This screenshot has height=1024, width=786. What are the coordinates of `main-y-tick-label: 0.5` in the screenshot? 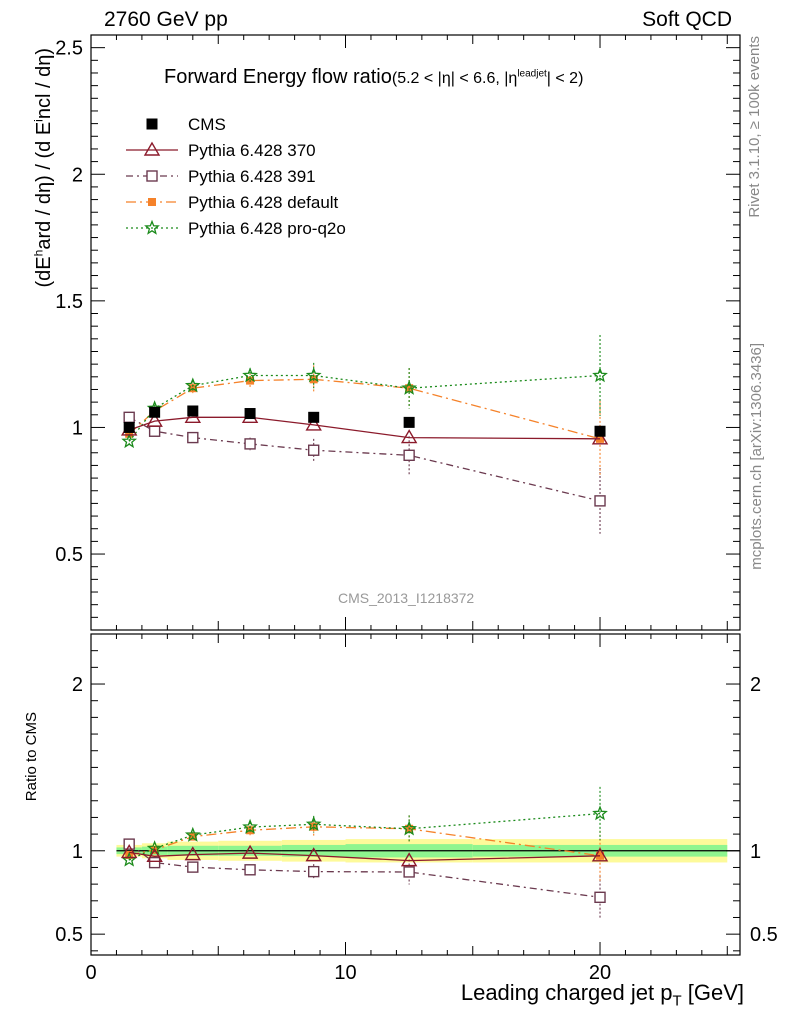 It's located at (69, 555).